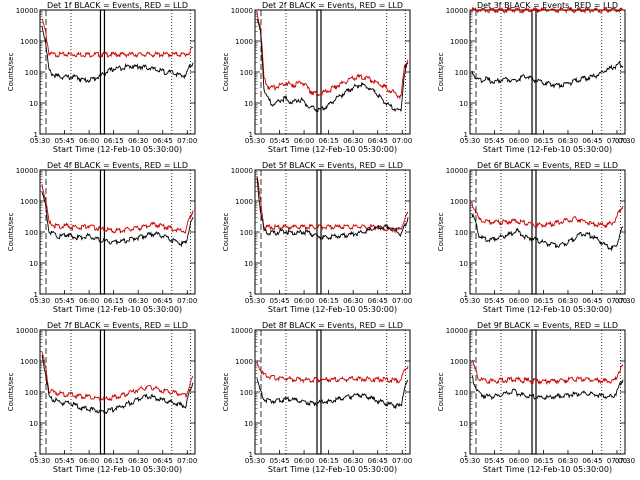  Describe the element at coordinates (547, 5) in the screenshot. I see `chart-title: Det 3f BLACK = Events, RED = LLD` at that location.